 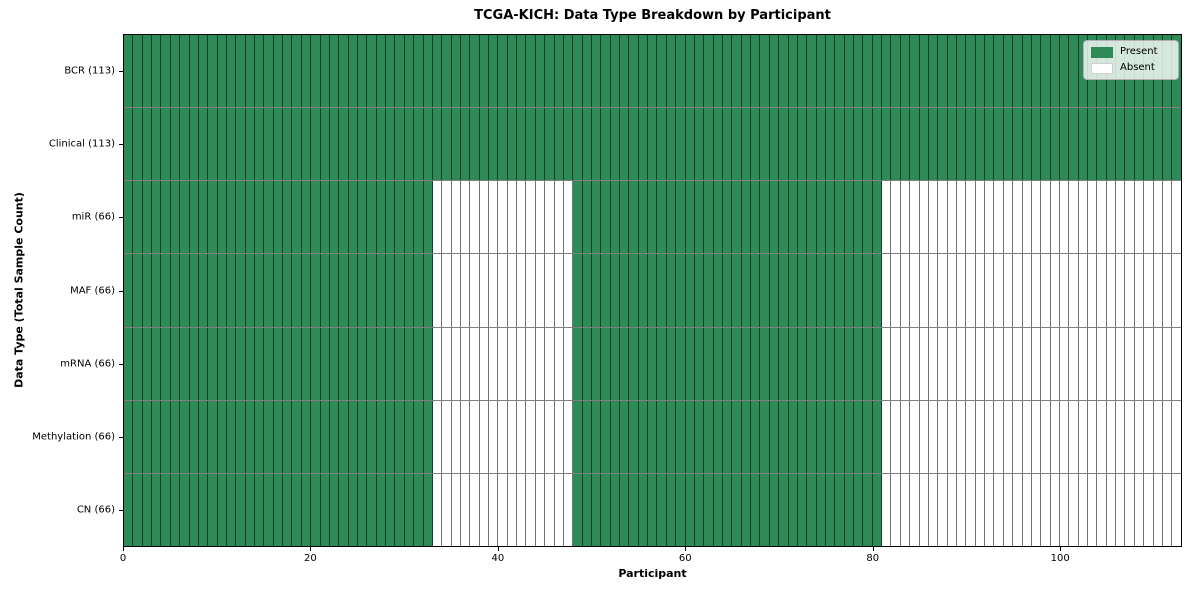 What do you see at coordinates (1102, 68) in the screenshot?
I see `legend-swatch-absent` at bounding box center [1102, 68].